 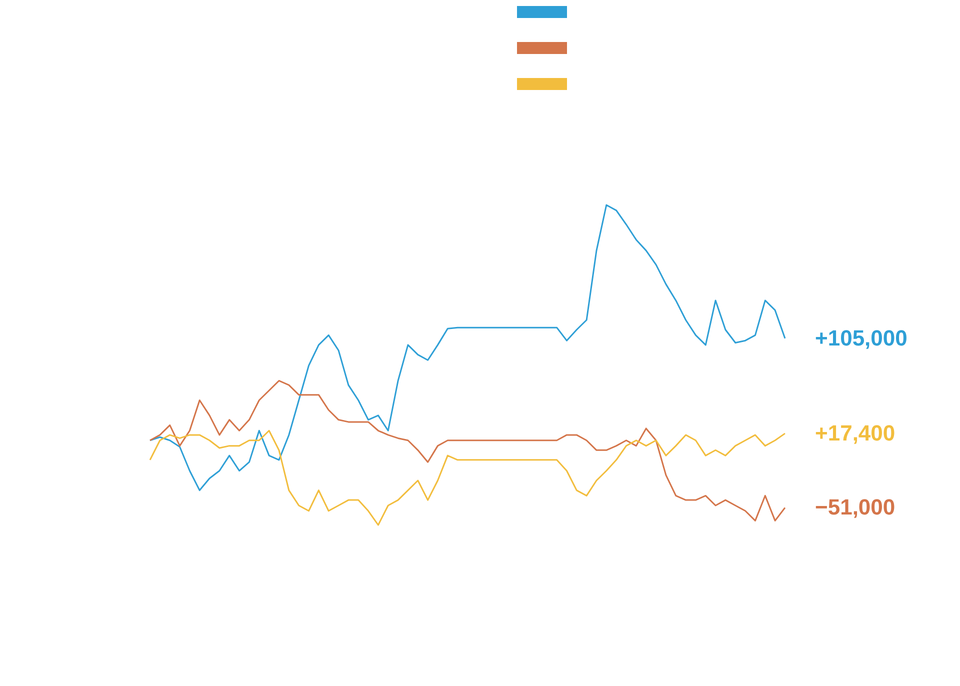 I want to click on data-label: +105,000, so click(x=861, y=337).